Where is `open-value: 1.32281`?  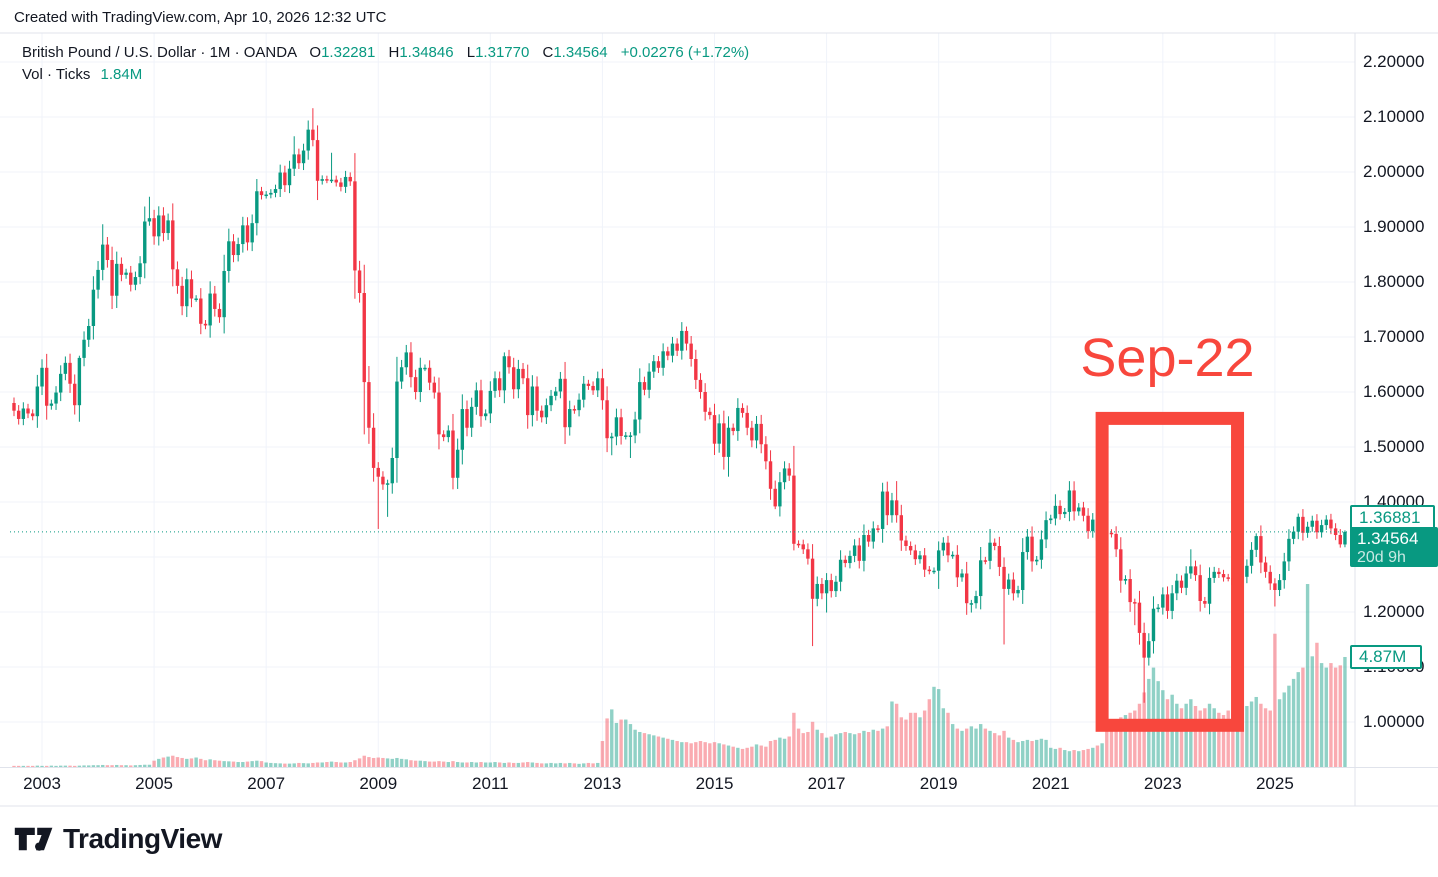
open-value: 1.32281 is located at coordinates (348, 52).